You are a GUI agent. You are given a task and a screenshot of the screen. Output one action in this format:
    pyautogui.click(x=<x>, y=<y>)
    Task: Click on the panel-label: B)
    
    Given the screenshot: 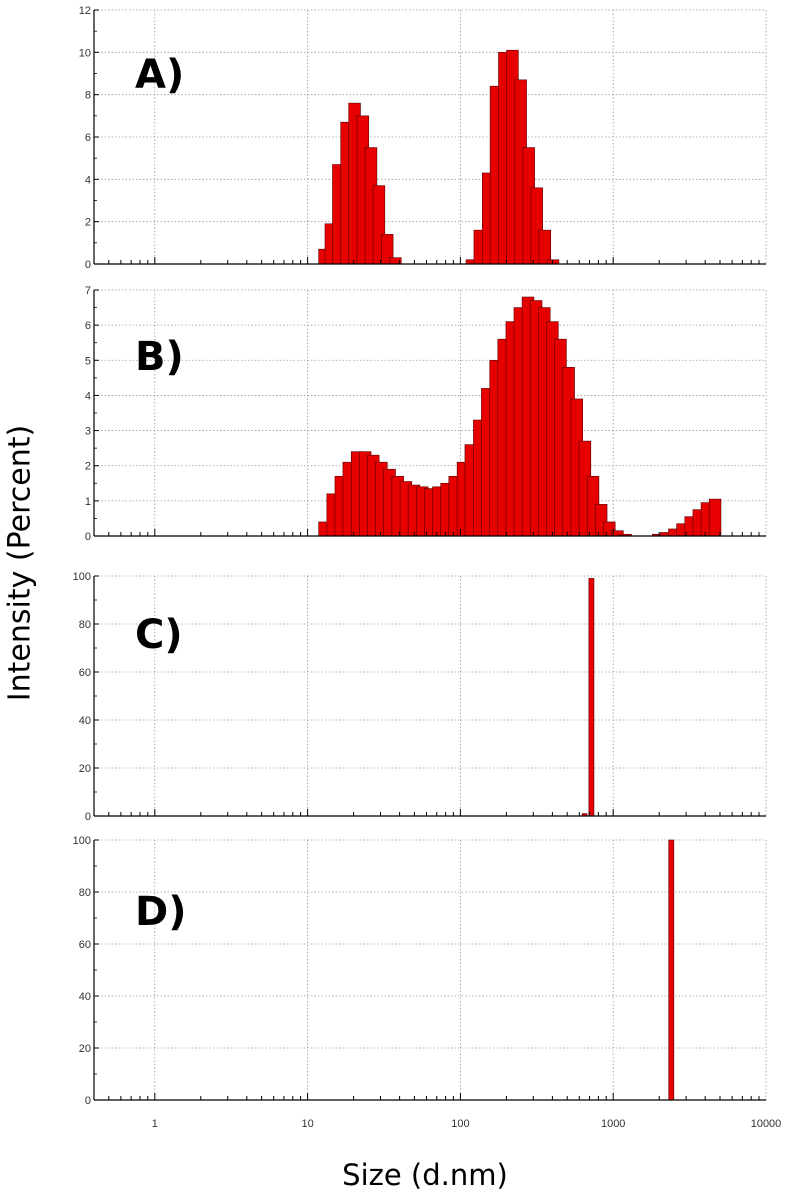 What is the action you would take?
    pyautogui.click(x=159, y=357)
    